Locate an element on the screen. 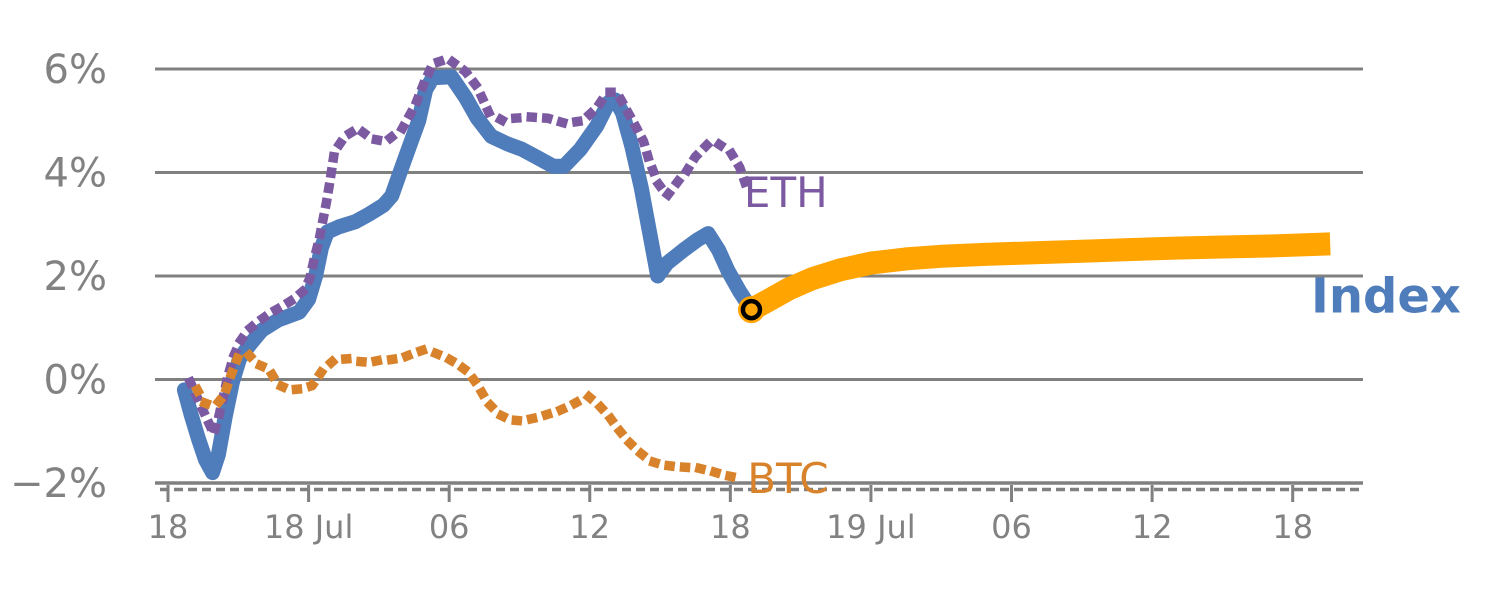 The image size is (1500, 600). forecast-start-marker is located at coordinates (751, 309).